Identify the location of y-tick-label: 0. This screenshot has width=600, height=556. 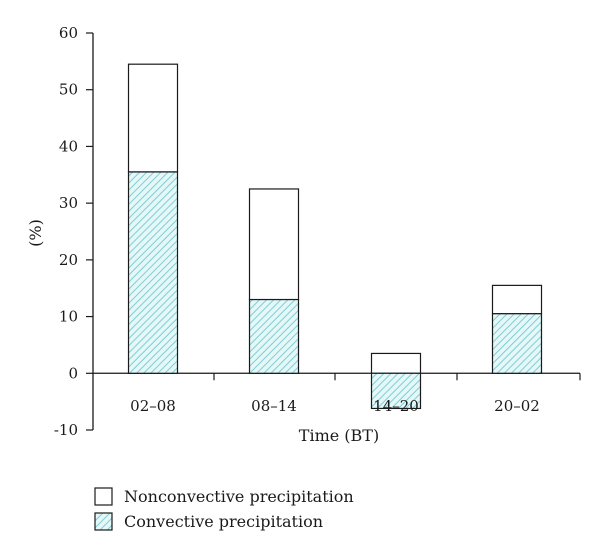
(73, 373).